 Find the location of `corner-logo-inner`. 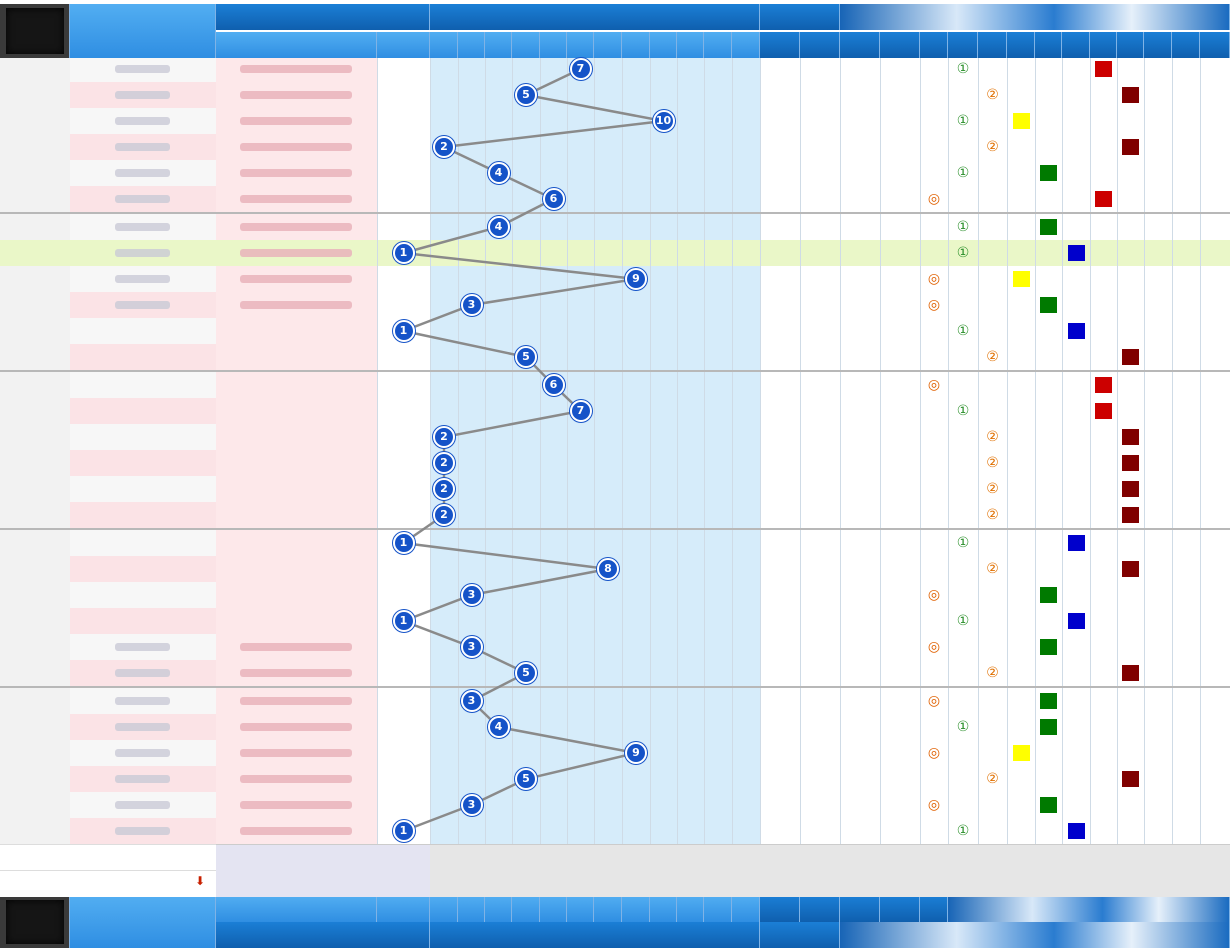

corner-logo-inner is located at coordinates (35, 31).